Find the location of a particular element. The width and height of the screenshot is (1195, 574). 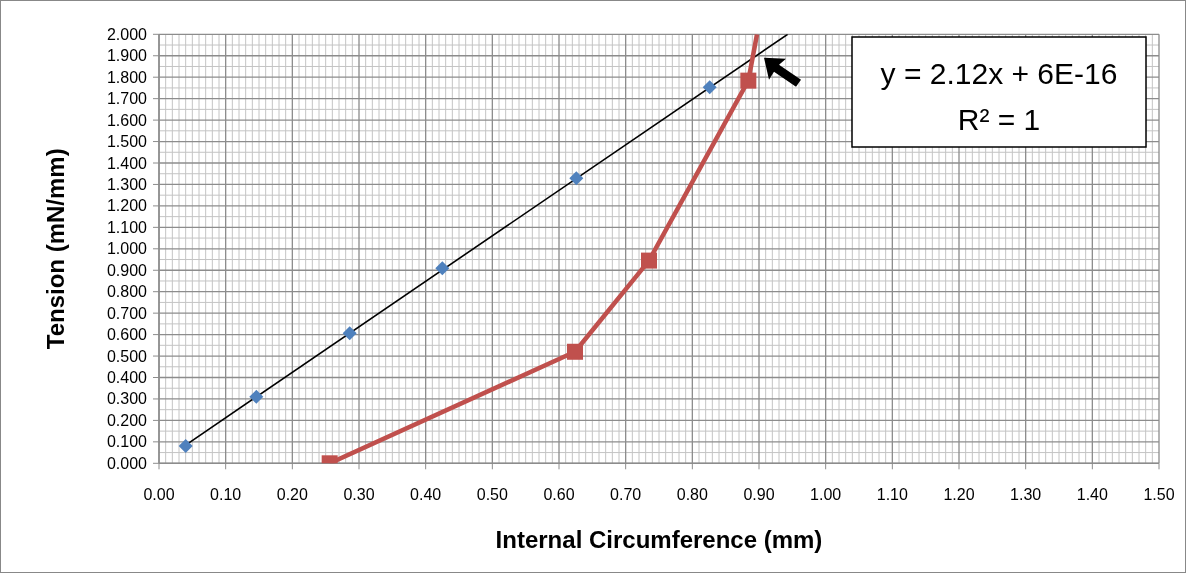

y-tick-label: 0.900 is located at coordinates (127, 270).